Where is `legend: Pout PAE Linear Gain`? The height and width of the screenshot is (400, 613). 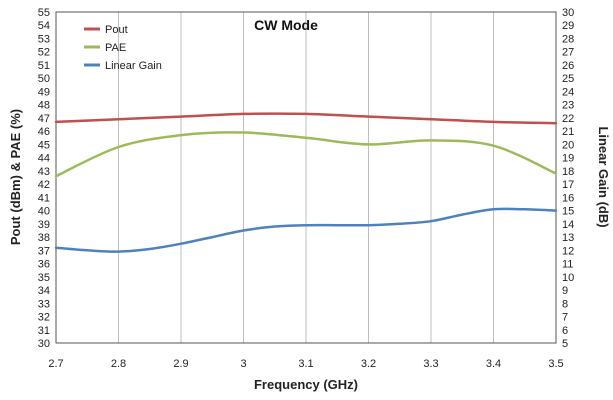 legend: Pout PAE Linear Gain is located at coordinates (123, 48).